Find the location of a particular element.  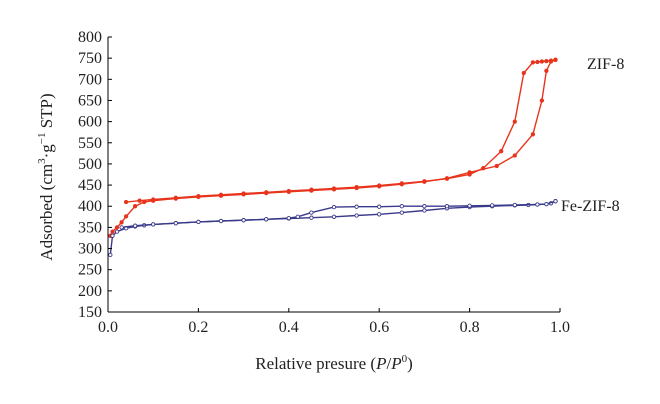

y-tick-label: 800 is located at coordinates (90, 37).